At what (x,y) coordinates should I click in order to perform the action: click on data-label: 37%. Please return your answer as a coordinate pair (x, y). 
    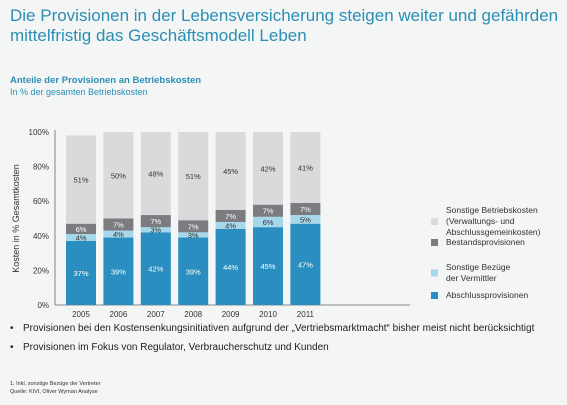
    Looking at the image, I should click on (80, 273).